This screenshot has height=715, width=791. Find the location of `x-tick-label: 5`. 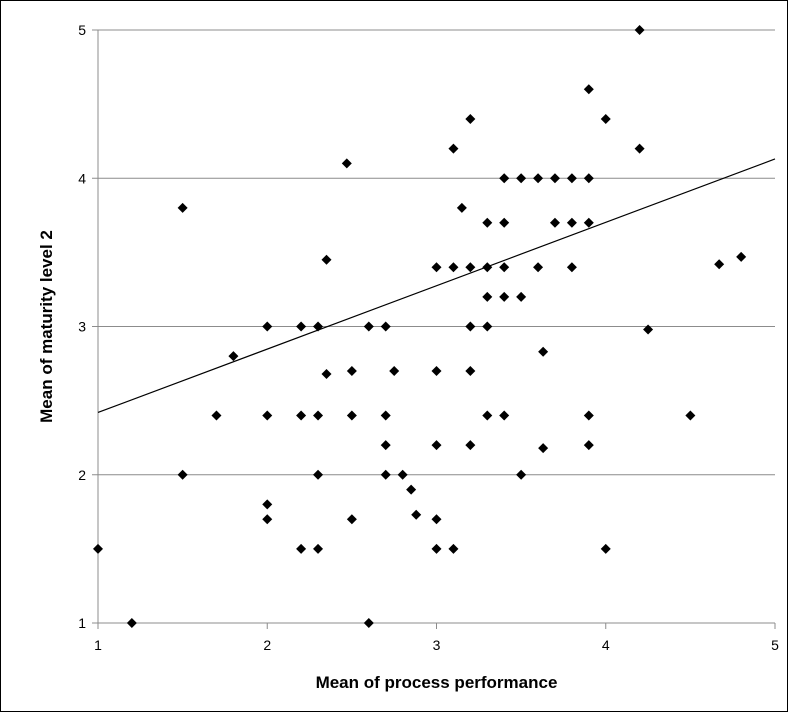

x-tick-label: 5 is located at coordinates (775, 645).